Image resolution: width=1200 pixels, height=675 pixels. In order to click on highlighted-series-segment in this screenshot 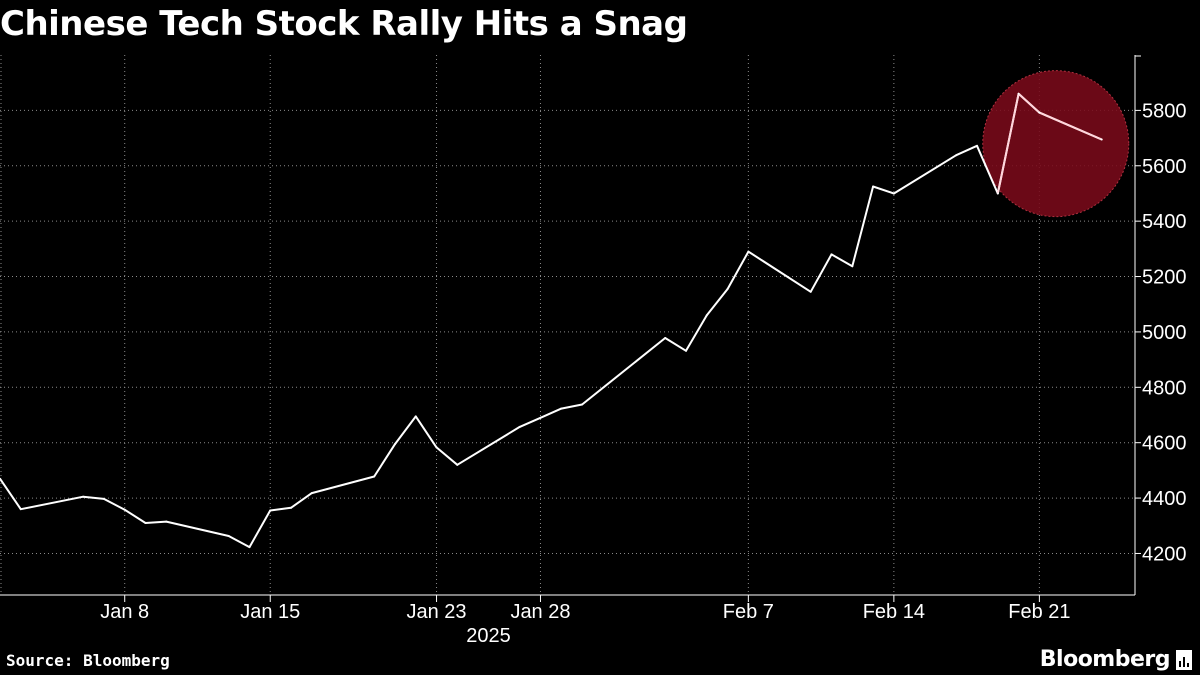, I will do `click(1049, 143)`.